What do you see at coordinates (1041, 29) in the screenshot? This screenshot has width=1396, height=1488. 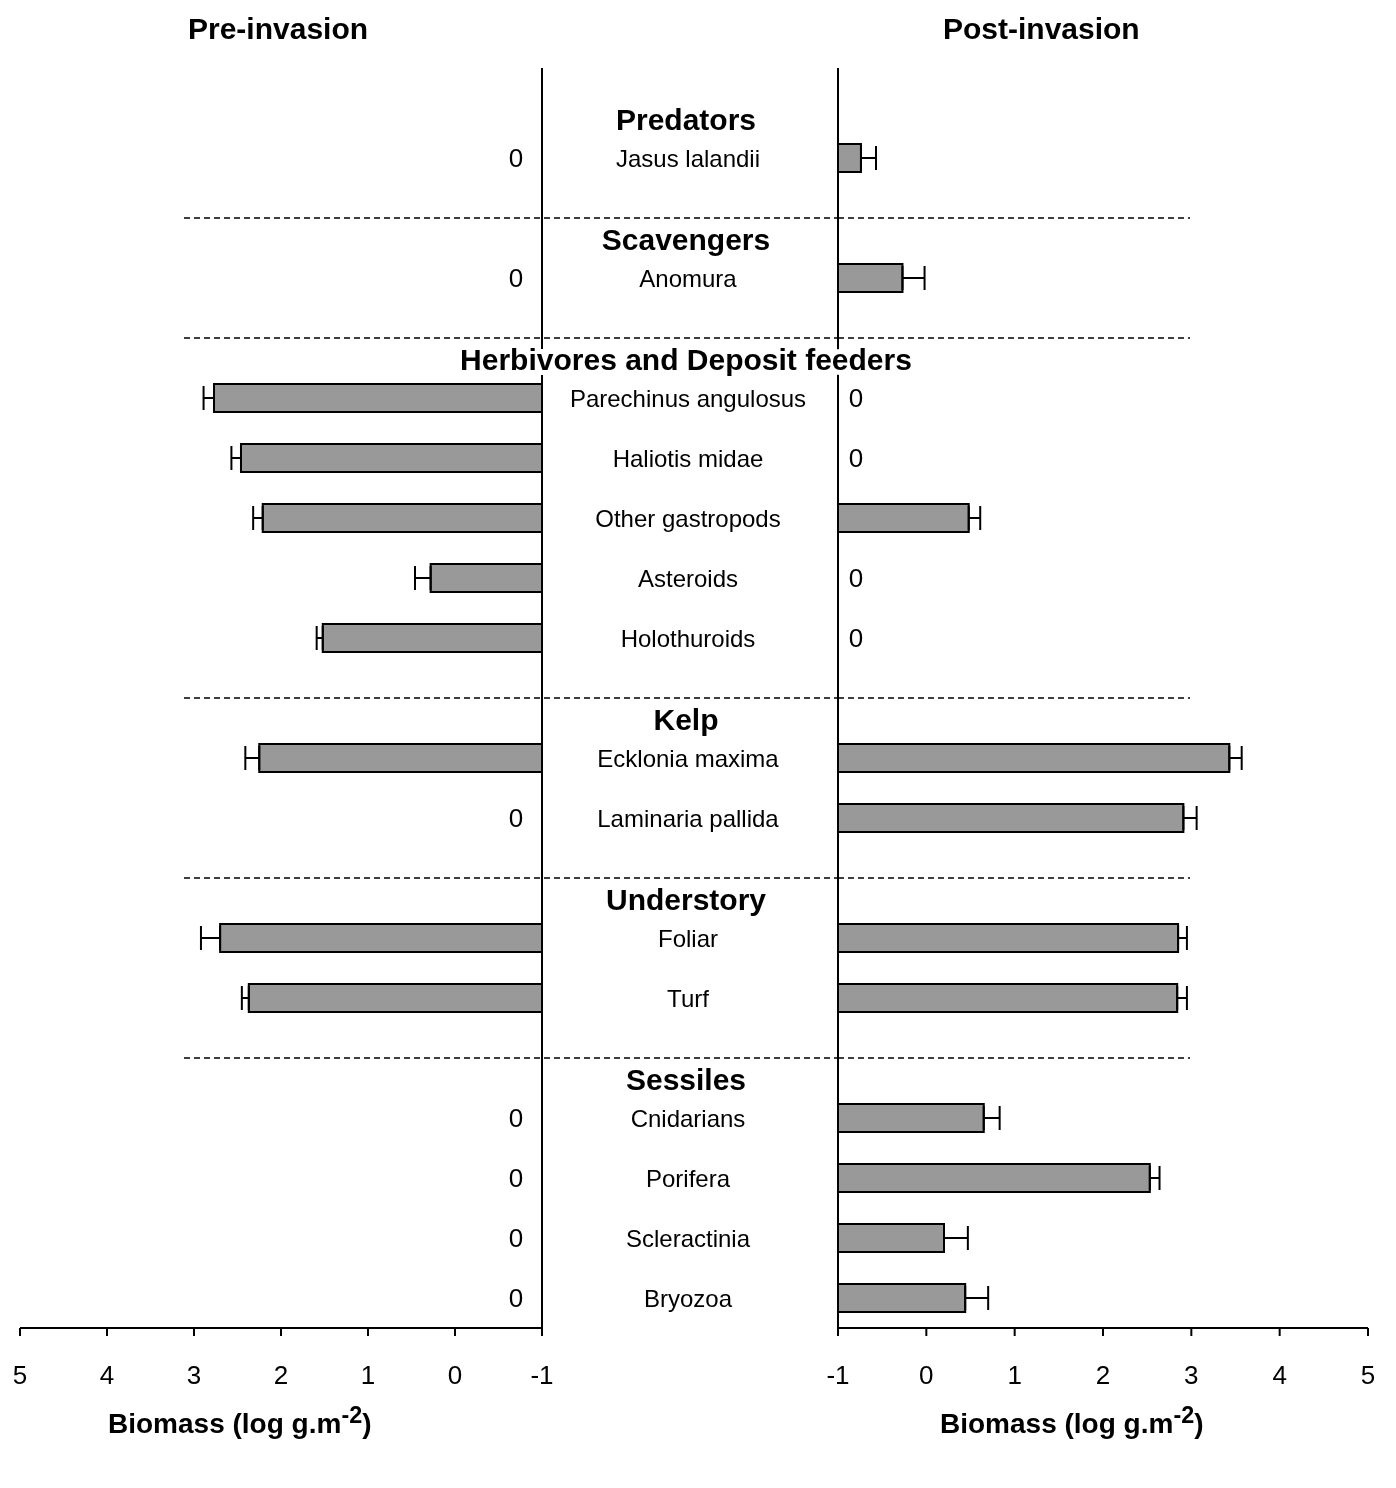 I see `chart-title: Post-invasion` at bounding box center [1041, 29].